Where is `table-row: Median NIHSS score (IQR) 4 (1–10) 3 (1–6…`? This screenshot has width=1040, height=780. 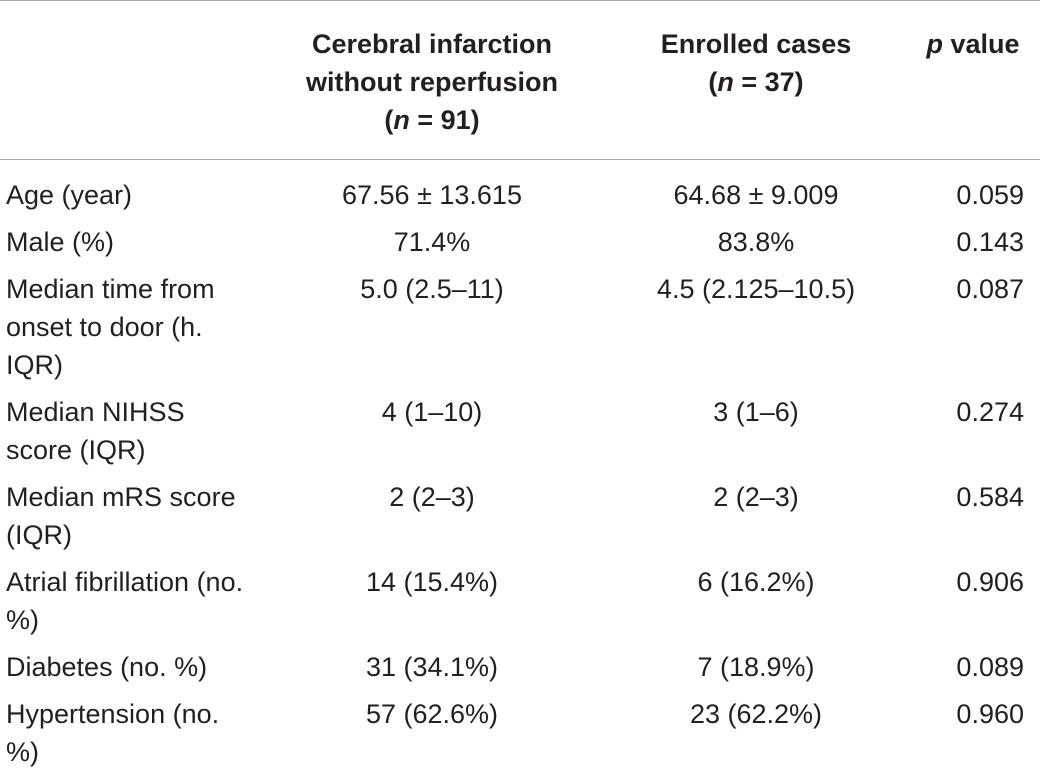
table-row: Median NIHSS score (IQR) 4 (1–10) 3 (1–6… is located at coordinates (520, 435).